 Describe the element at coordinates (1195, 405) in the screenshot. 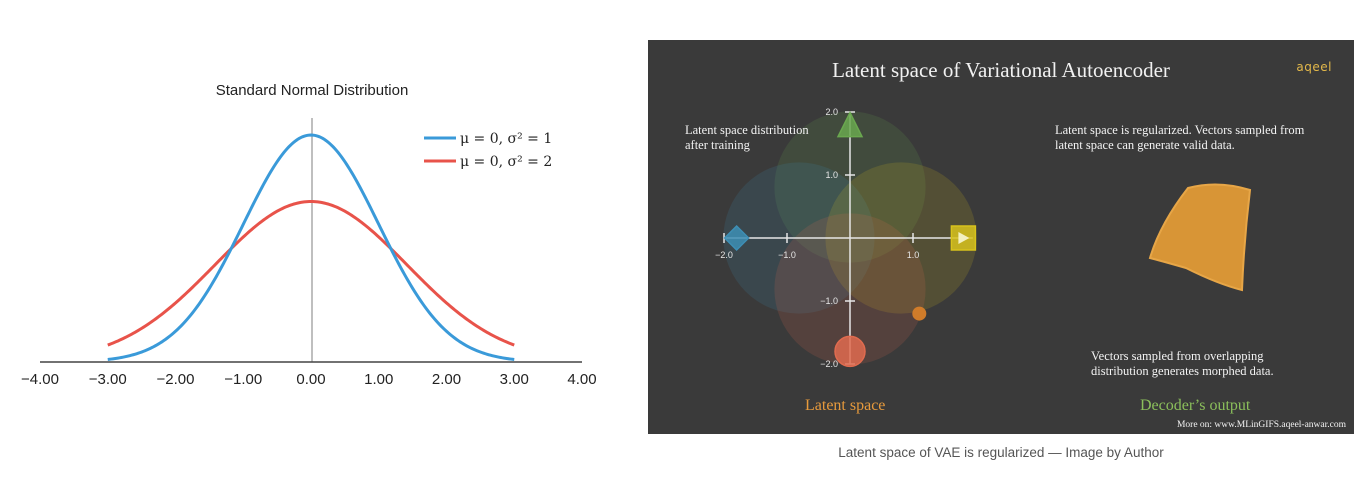

I see `label-decoder-output: Decoder’s output` at that location.